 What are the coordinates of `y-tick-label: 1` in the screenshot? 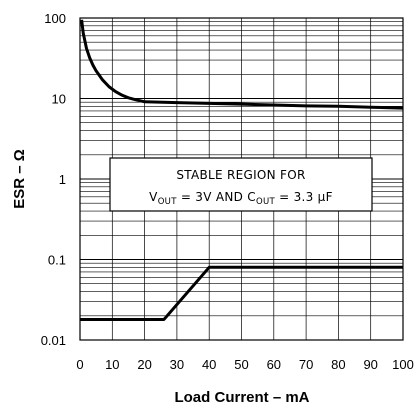 It's located at (62, 179).